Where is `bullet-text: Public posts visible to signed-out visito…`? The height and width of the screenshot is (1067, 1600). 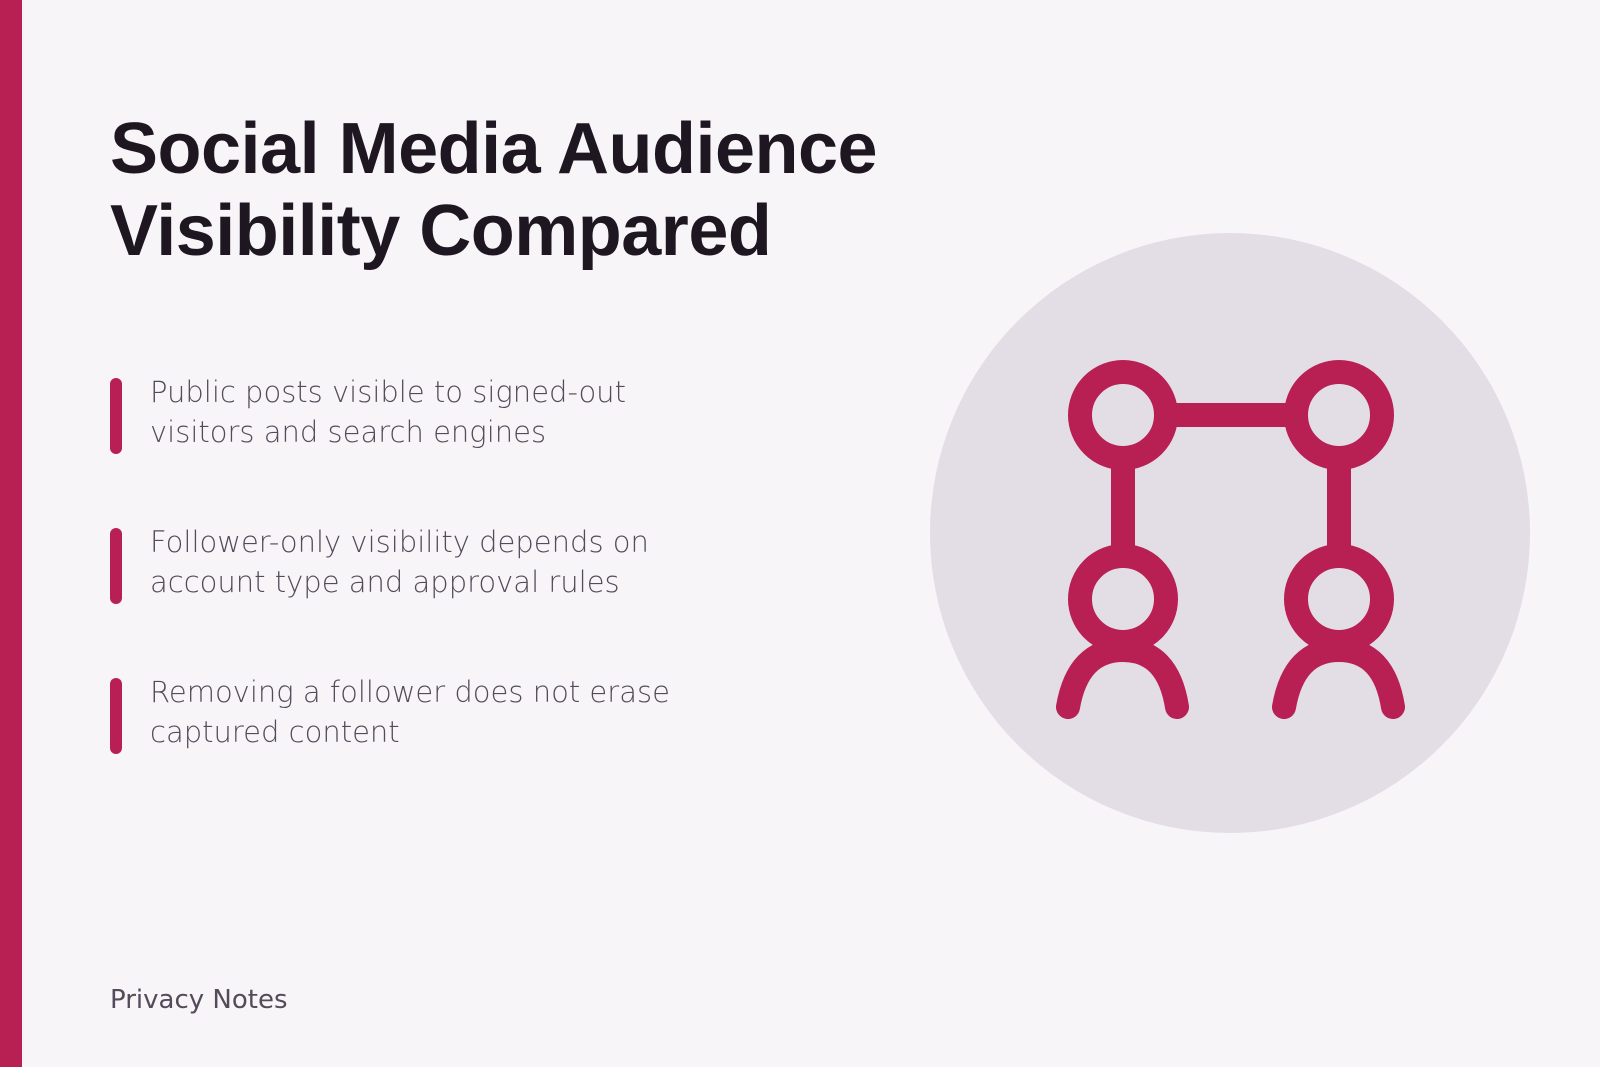
bullet-text: Public posts visible to signed-out visito… is located at coordinates (388, 412).